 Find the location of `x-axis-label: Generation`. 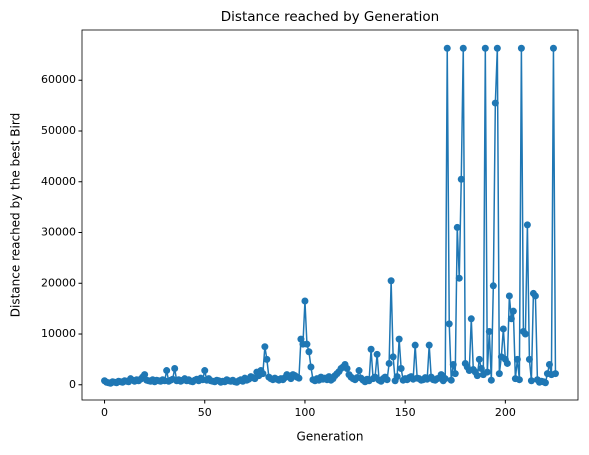

x-axis-label: Generation is located at coordinates (330, 437).